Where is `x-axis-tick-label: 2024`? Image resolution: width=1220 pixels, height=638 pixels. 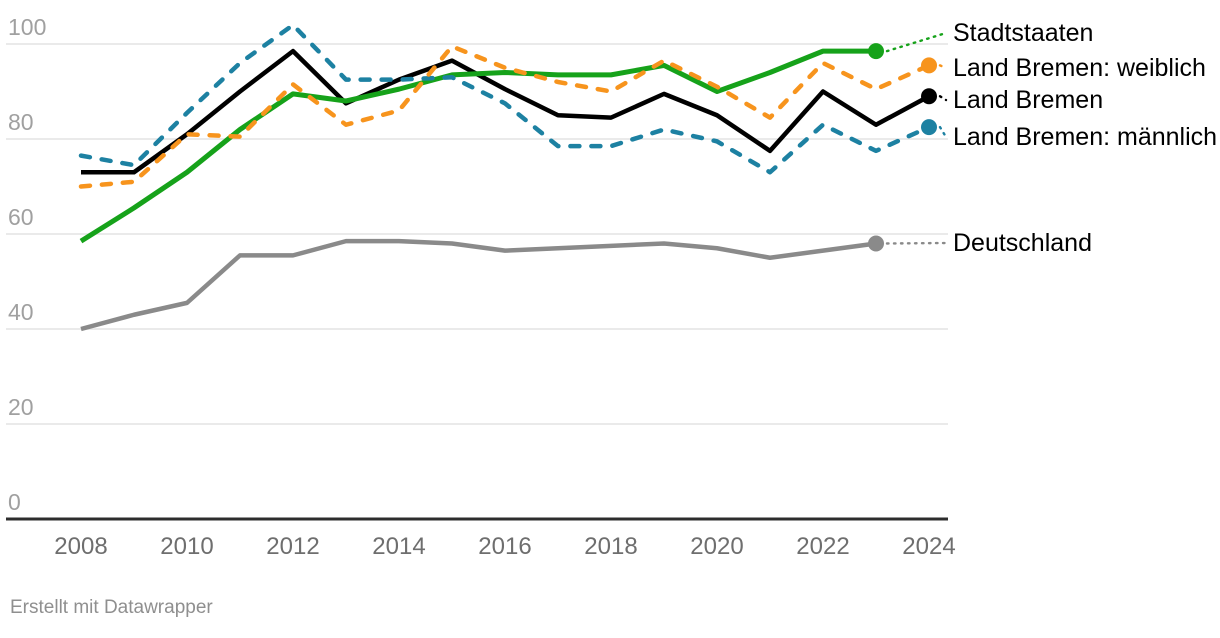 x-axis-tick-label: 2024 is located at coordinates (928, 546).